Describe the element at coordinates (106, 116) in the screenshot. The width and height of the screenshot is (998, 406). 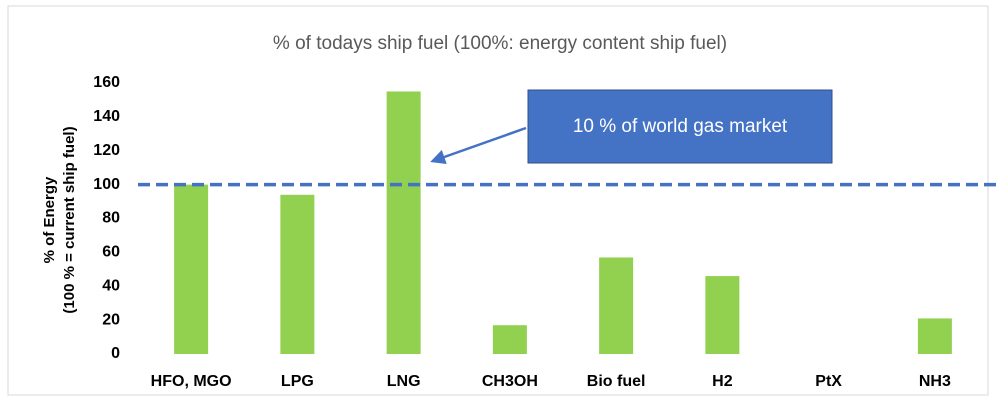
I see `y-tick-label: 140` at that location.